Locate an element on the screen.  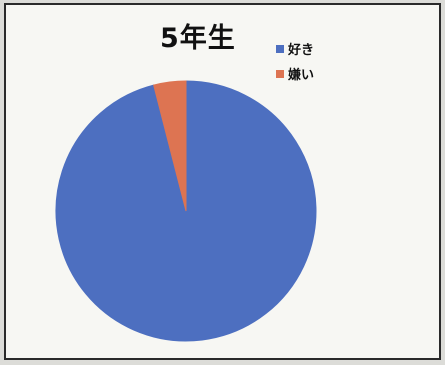
legend-item-like: 好き is located at coordinates (295, 48).